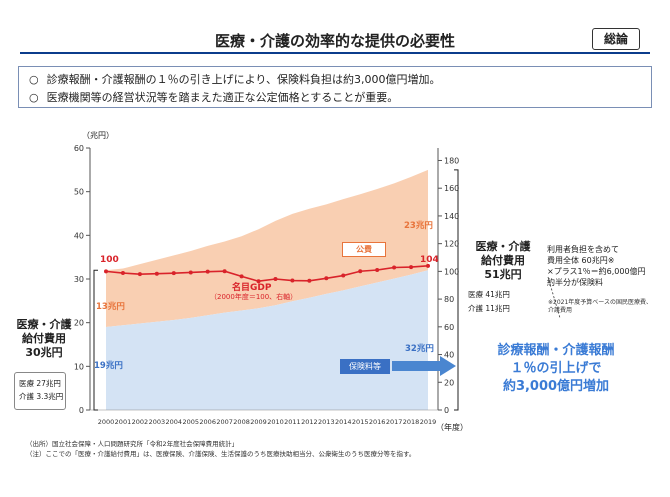 The image size is (670, 497). Describe the element at coordinates (456, 290) in the screenshot. I see `right-total-bracket` at that location.